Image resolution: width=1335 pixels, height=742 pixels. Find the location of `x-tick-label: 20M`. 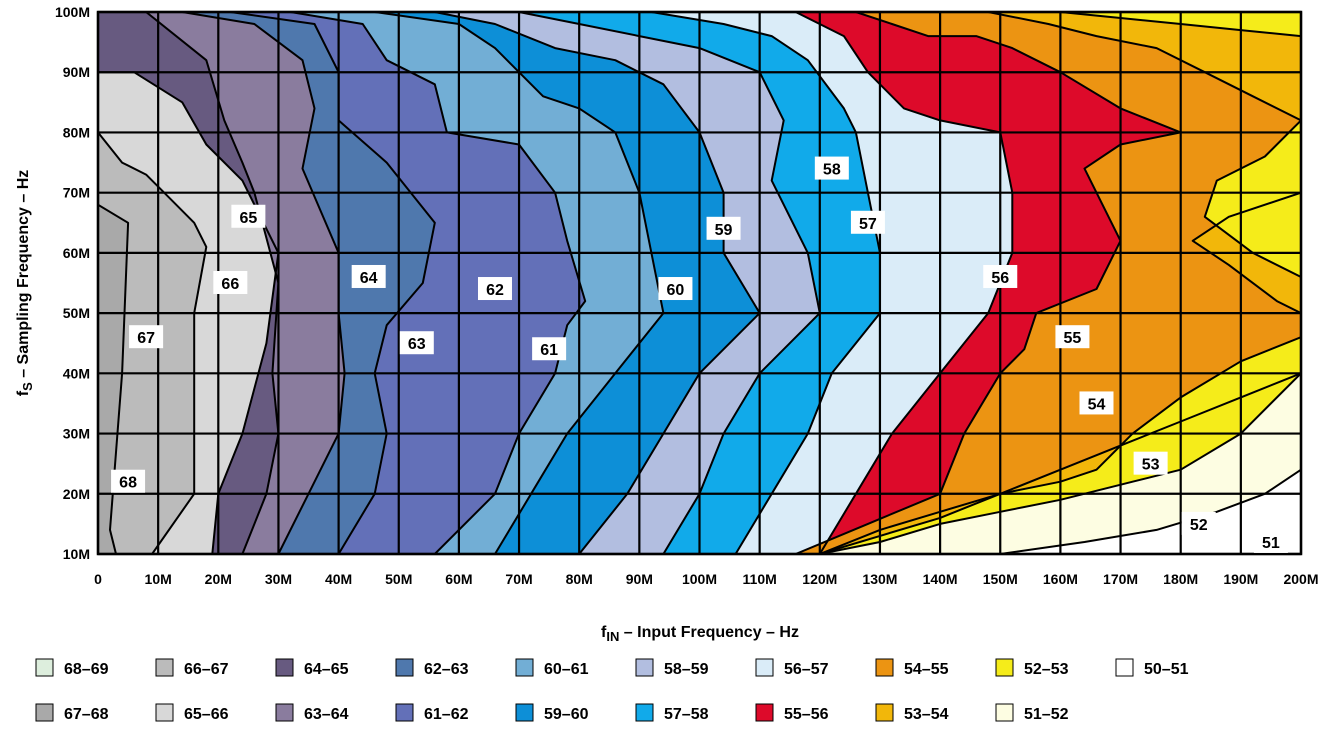

x-tick-label: 20M is located at coordinates (218, 579).